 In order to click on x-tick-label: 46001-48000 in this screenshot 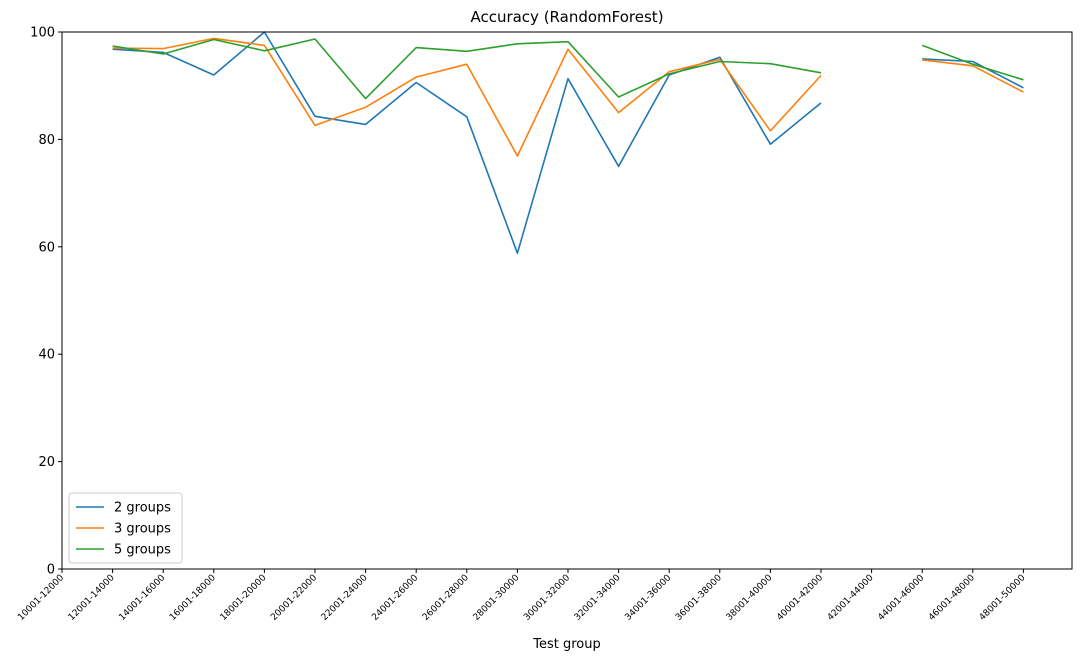, I will do `click(952, 598)`.